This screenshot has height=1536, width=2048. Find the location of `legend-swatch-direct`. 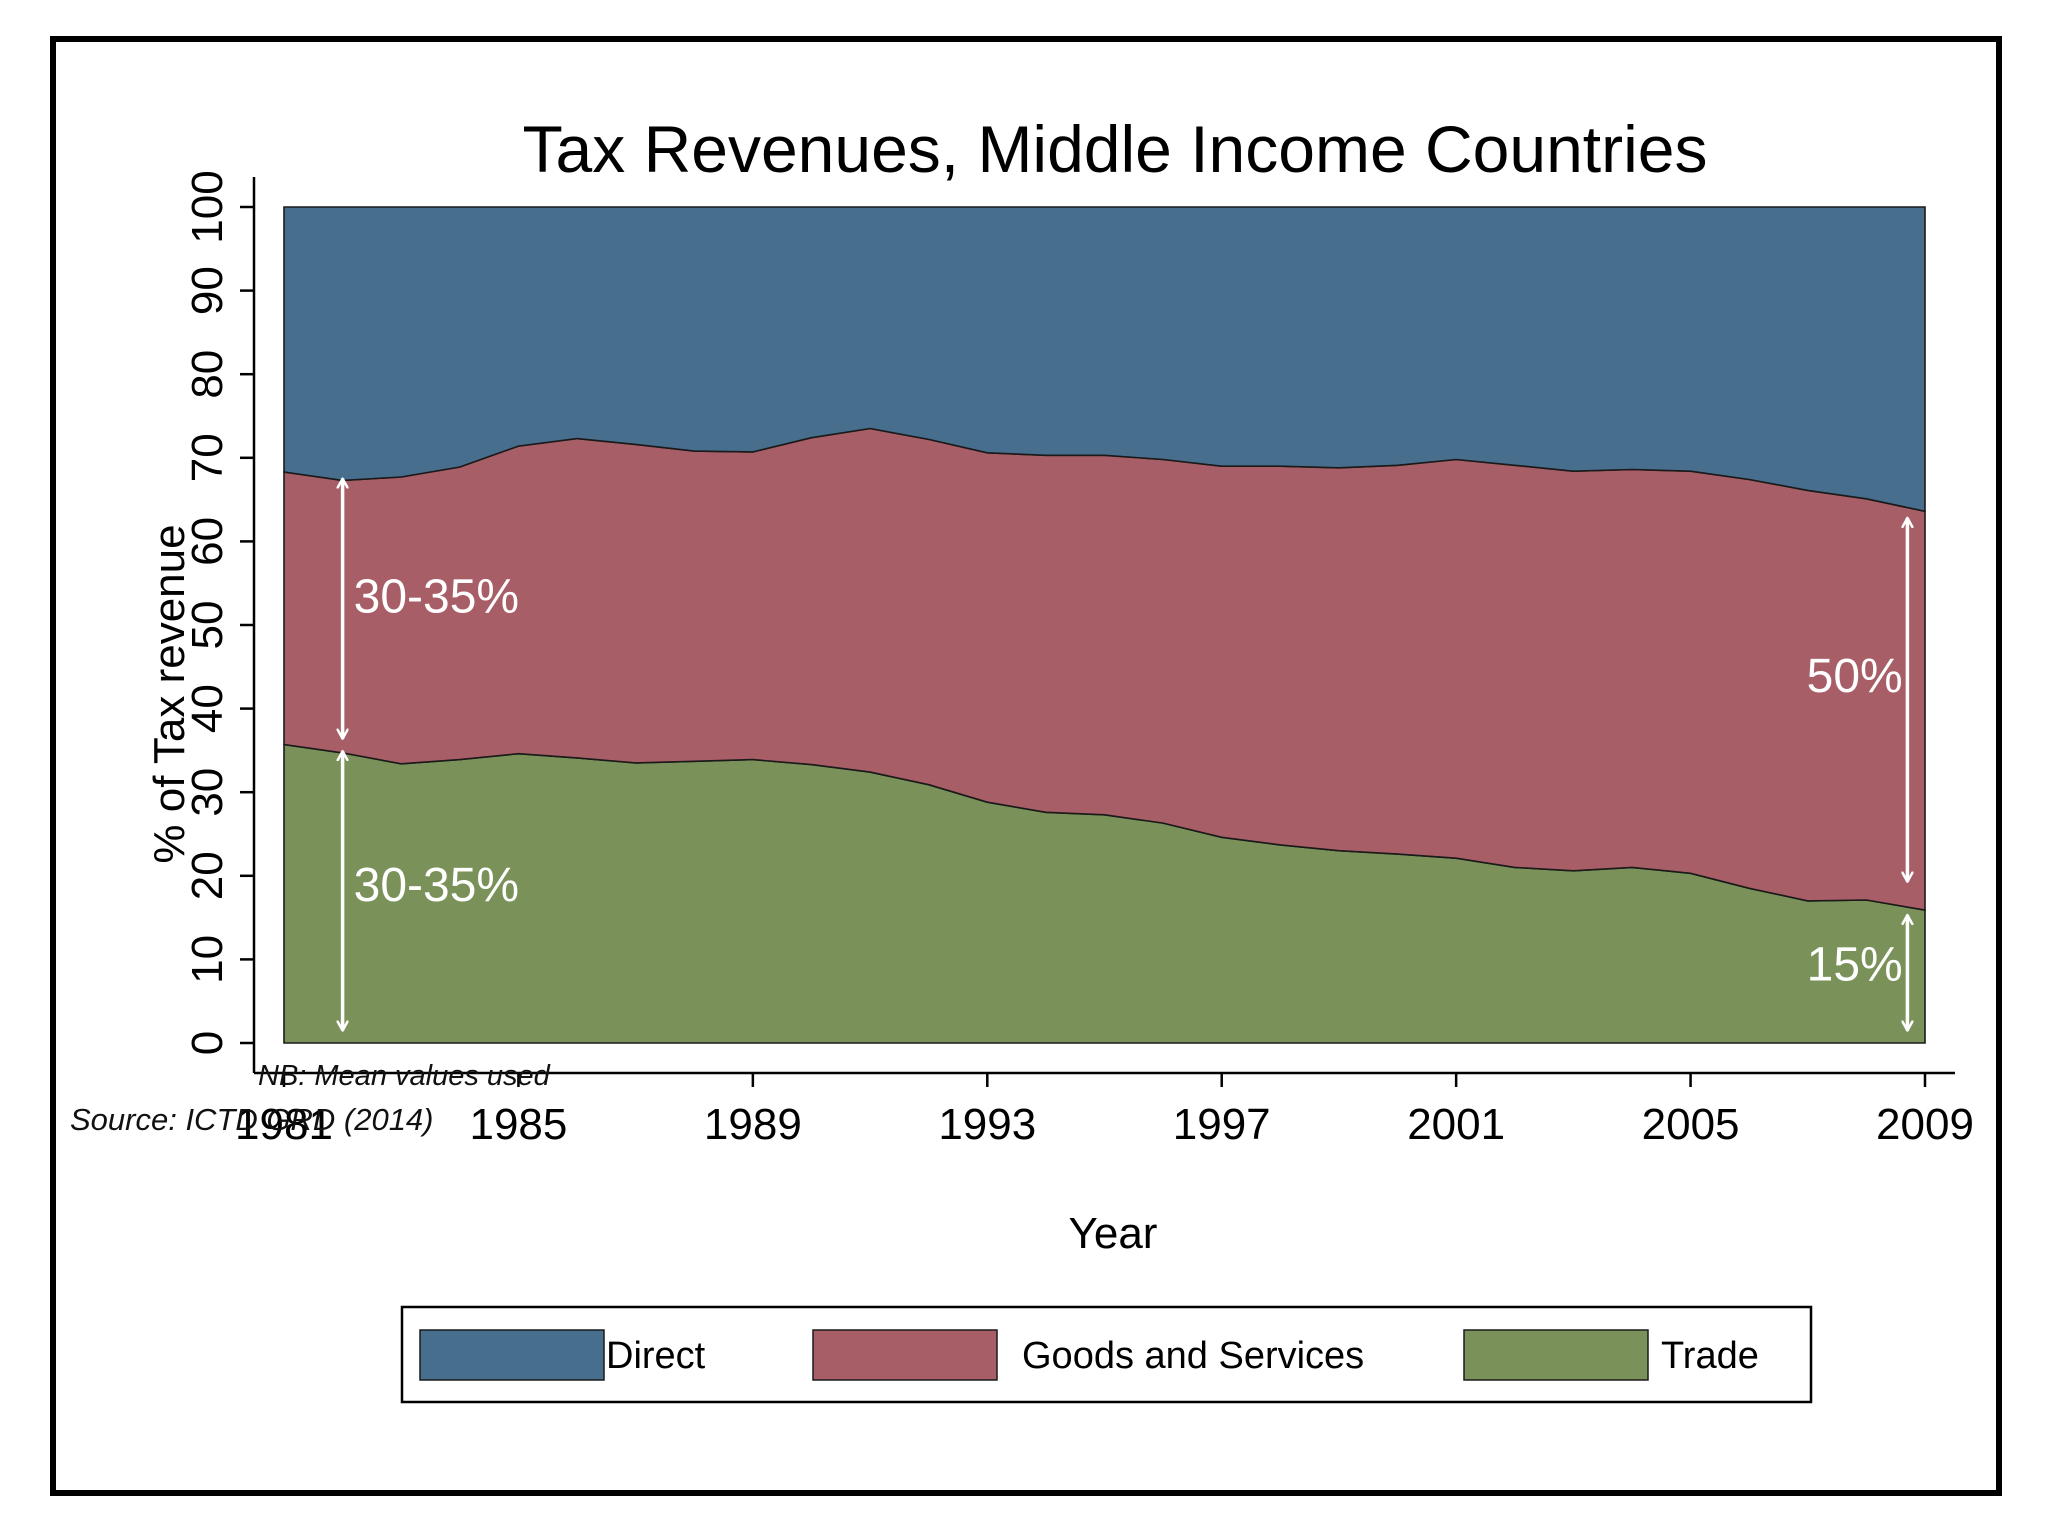

legend-swatch-direct is located at coordinates (512, 1355).